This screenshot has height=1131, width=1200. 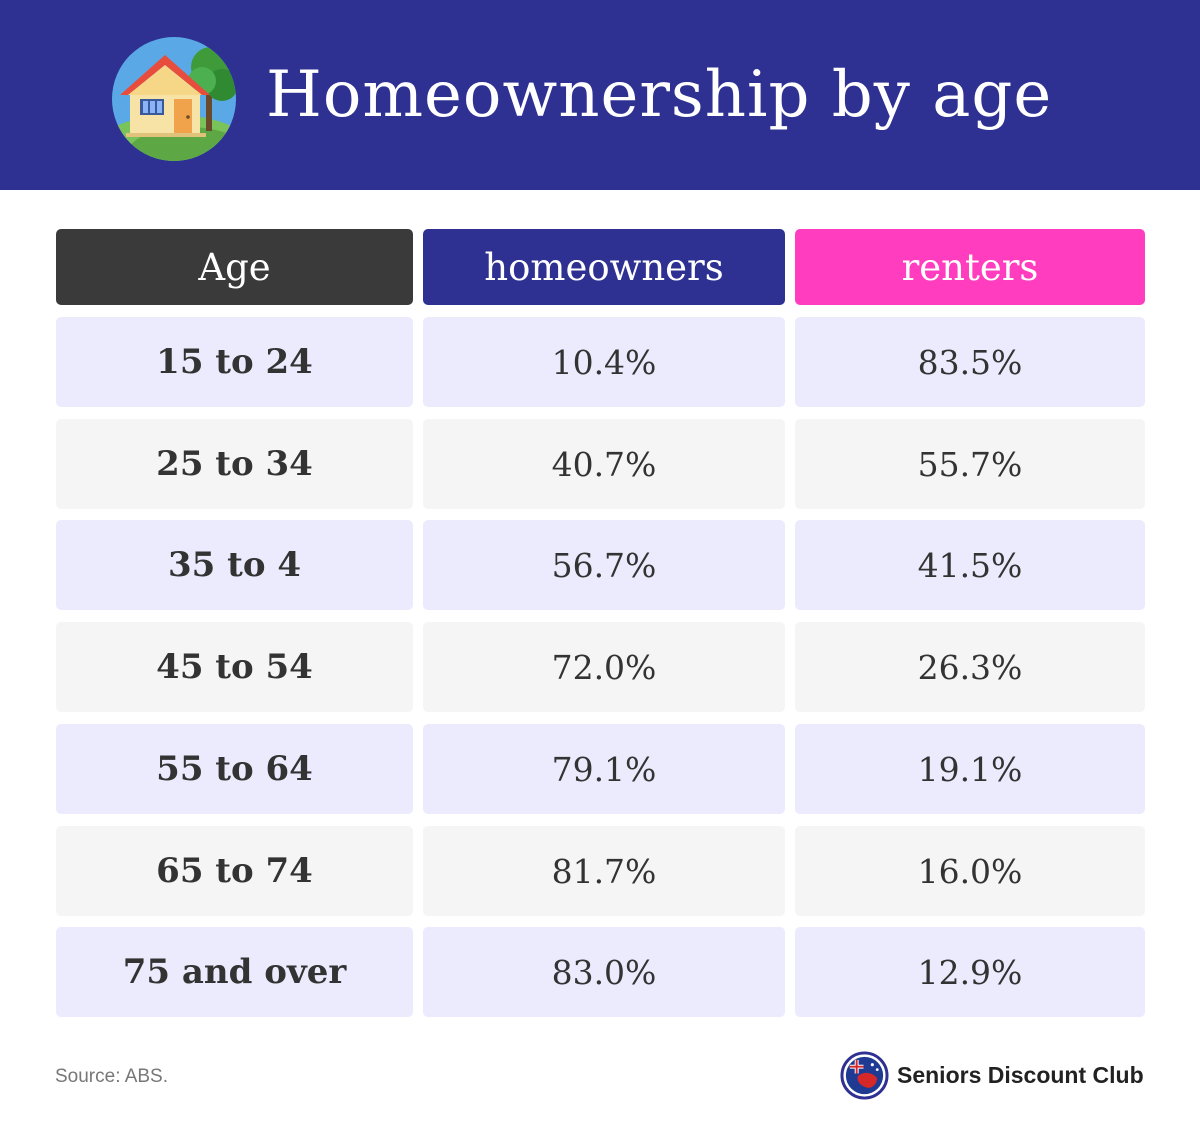 I want to click on homeowners-cell: 10.4%, so click(x=604, y=362).